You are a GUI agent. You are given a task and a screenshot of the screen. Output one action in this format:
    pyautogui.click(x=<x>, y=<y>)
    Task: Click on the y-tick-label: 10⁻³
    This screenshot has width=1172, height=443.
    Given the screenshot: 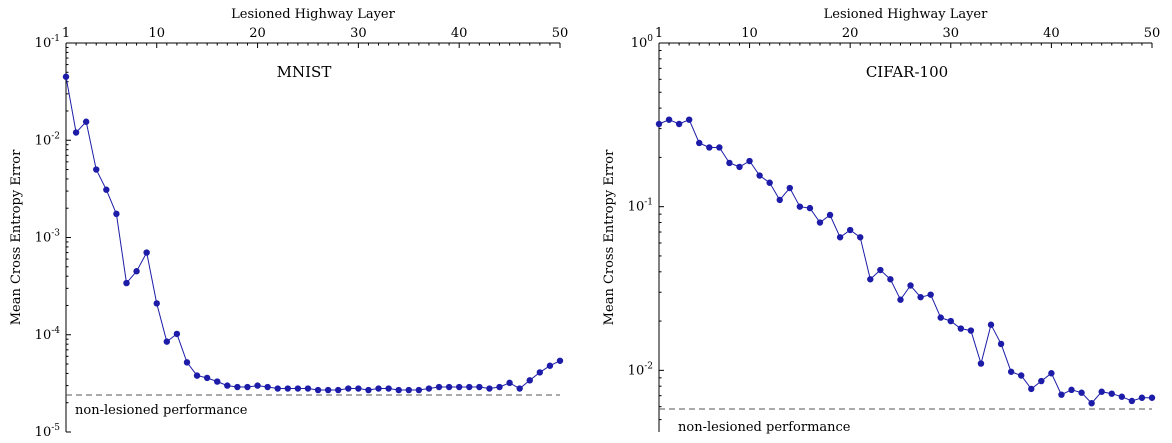 What is the action you would take?
    pyautogui.click(x=48, y=237)
    